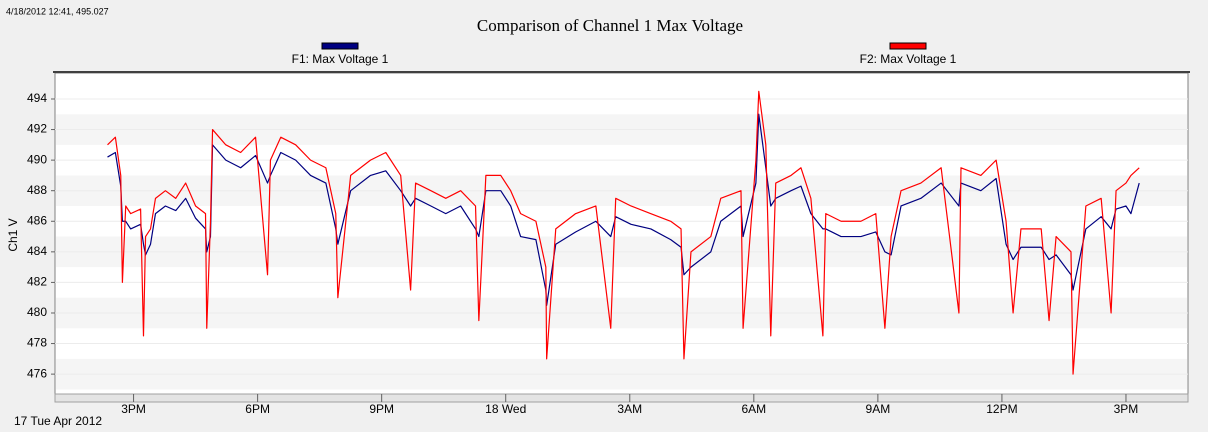  I want to click on y-tick-label: 490, so click(37, 159).